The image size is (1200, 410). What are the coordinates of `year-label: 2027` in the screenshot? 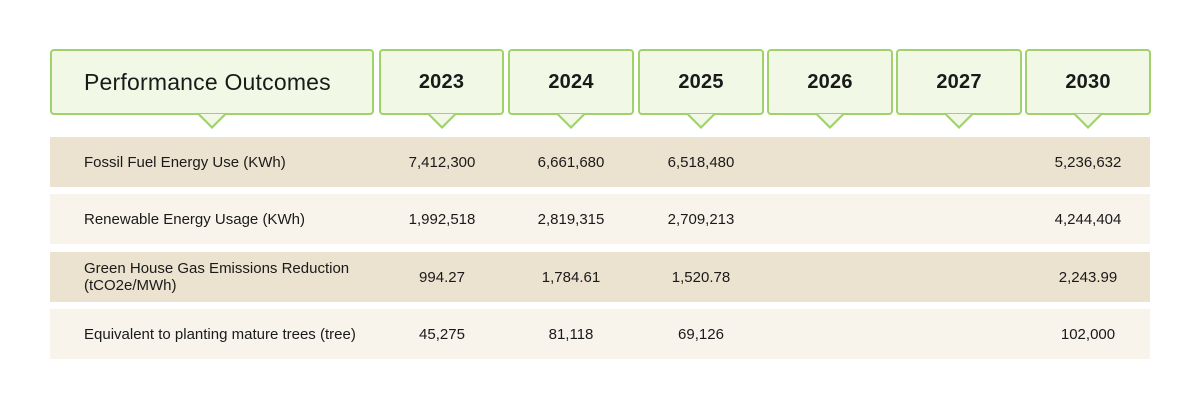 It's located at (959, 81).